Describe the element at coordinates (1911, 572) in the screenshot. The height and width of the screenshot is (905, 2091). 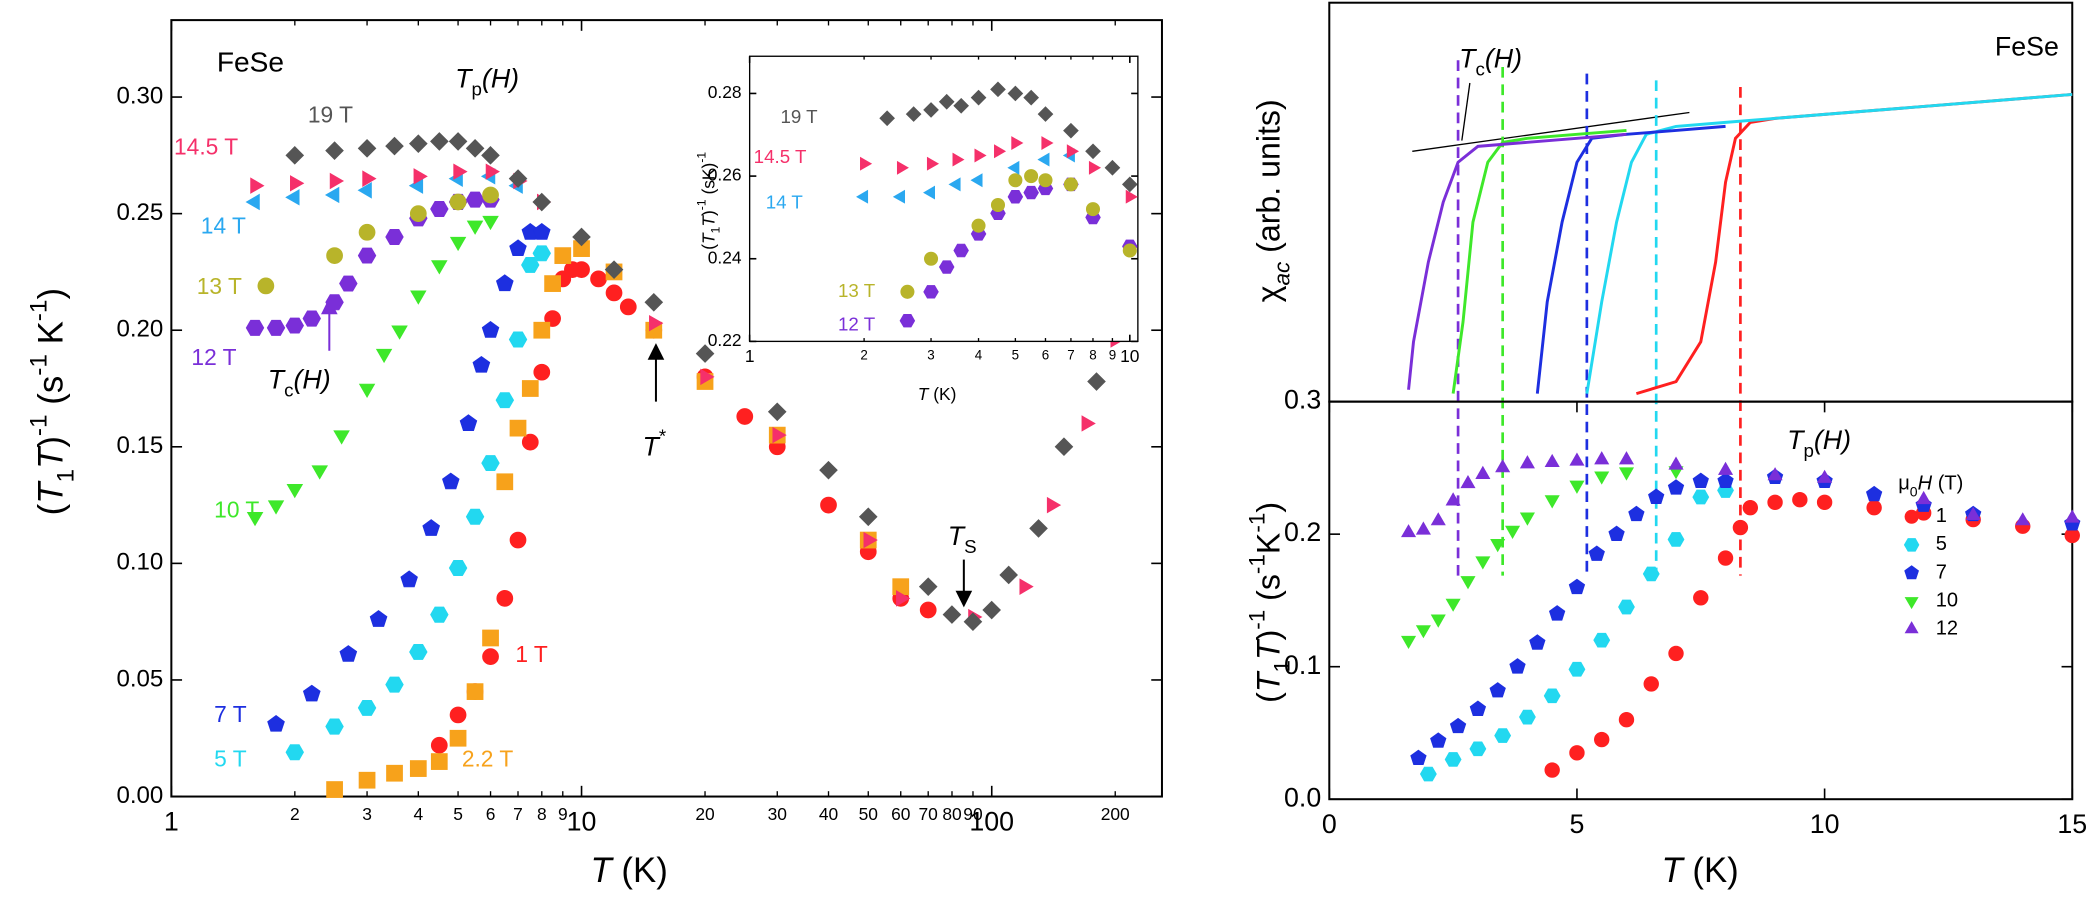
I see `legend-marker` at that location.